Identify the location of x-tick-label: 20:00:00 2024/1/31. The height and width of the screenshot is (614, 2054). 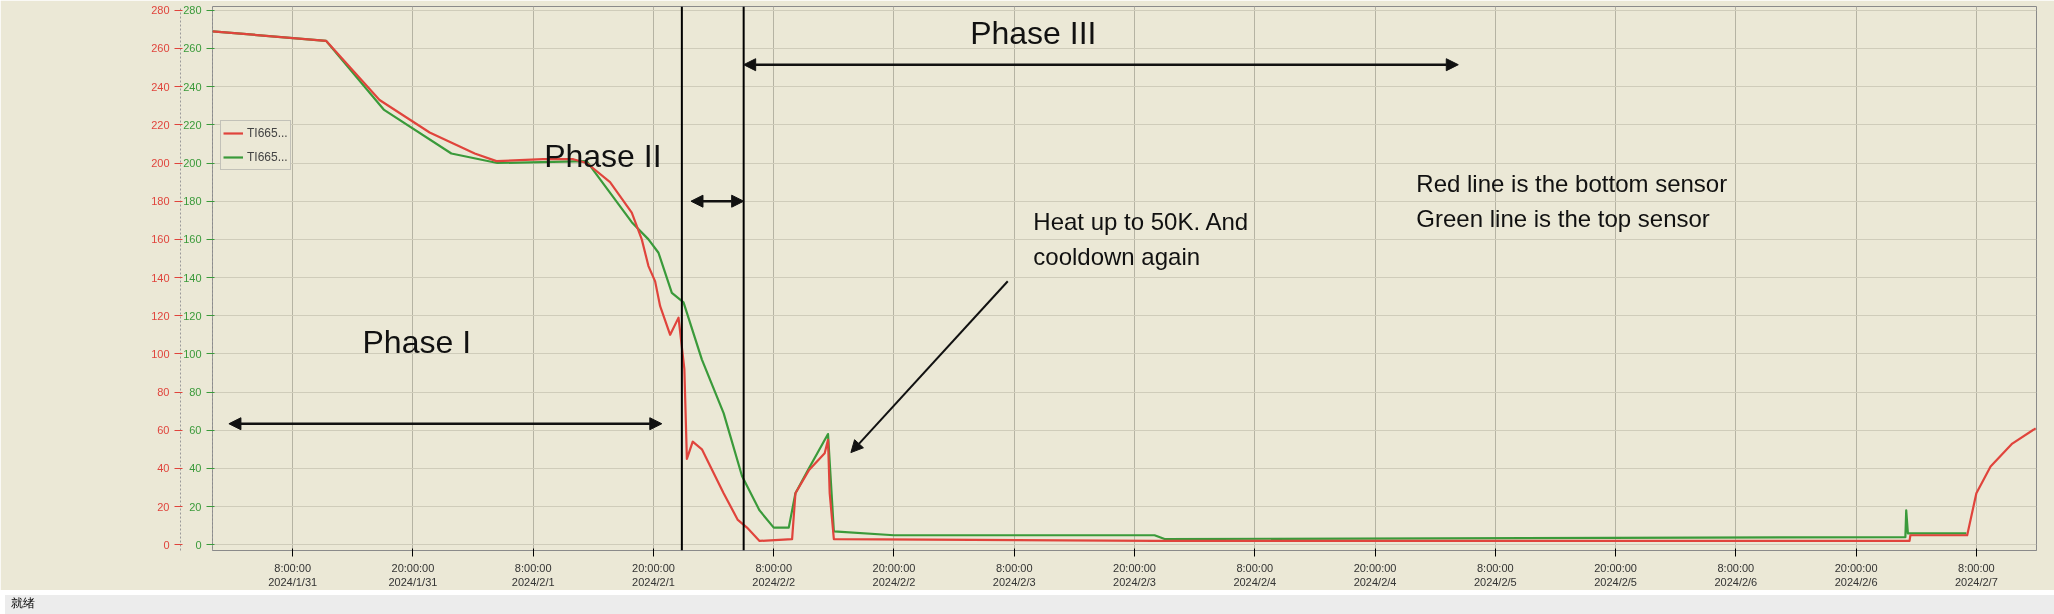
(413, 574).